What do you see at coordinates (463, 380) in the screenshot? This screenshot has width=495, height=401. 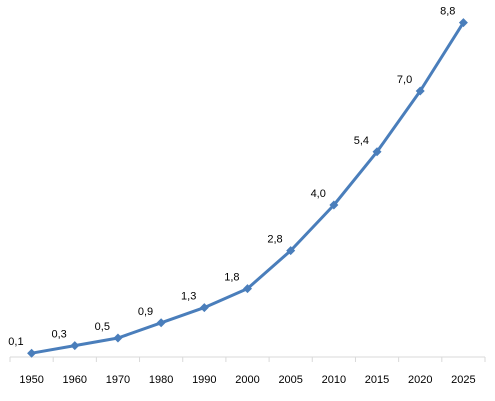 I see `x-tick-label: 2025` at bounding box center [463, 380].